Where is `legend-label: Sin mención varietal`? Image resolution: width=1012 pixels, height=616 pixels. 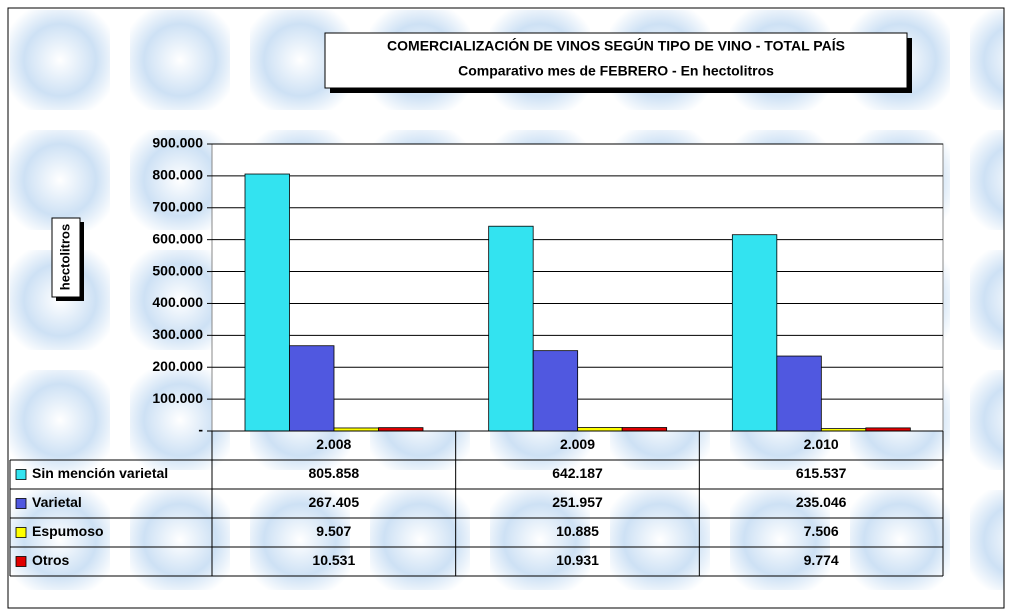
legend-label: Sin mención varietal is located at coordinates (100, 473).